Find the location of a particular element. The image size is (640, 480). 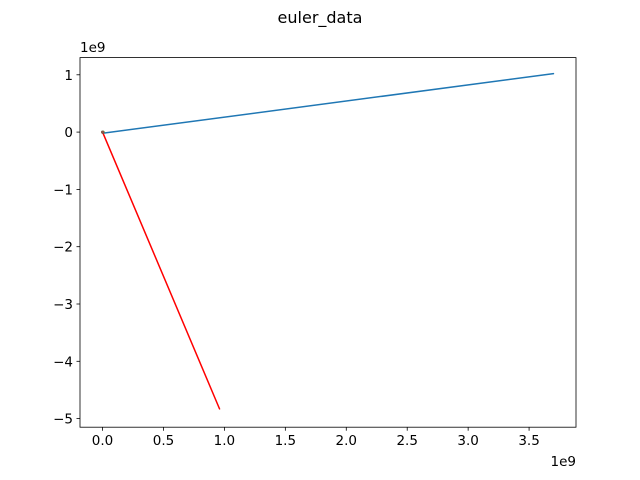

y-offset-label: 1e9 is located at coordinates (92, 48).